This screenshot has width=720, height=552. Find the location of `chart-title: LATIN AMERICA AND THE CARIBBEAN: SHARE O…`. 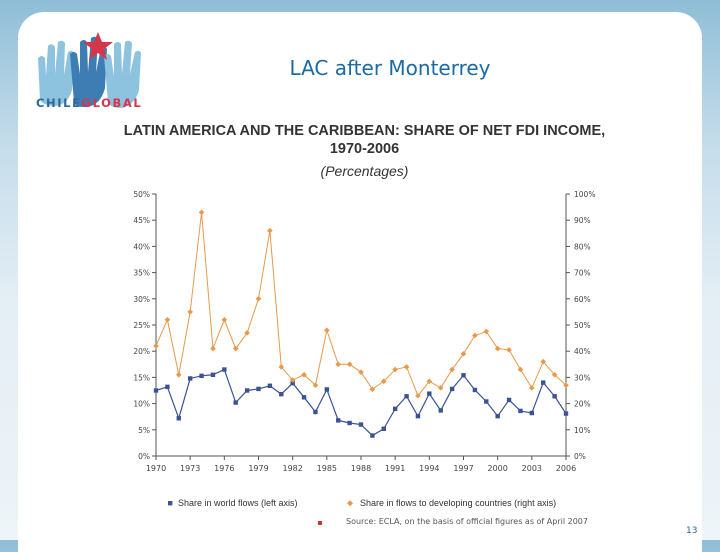

chart-title: LATIN AMERICA AND THE CARIBBEAN: SHARE O… is located at coordinates (364, 140).